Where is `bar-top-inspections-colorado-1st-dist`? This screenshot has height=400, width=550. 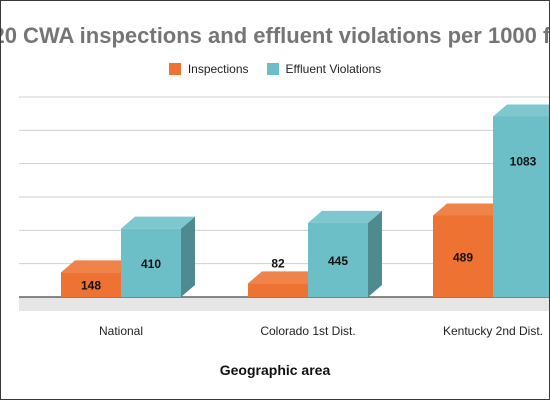 bar-top-inspections-colorado-1st-dist is located at coordinates (285, 277).